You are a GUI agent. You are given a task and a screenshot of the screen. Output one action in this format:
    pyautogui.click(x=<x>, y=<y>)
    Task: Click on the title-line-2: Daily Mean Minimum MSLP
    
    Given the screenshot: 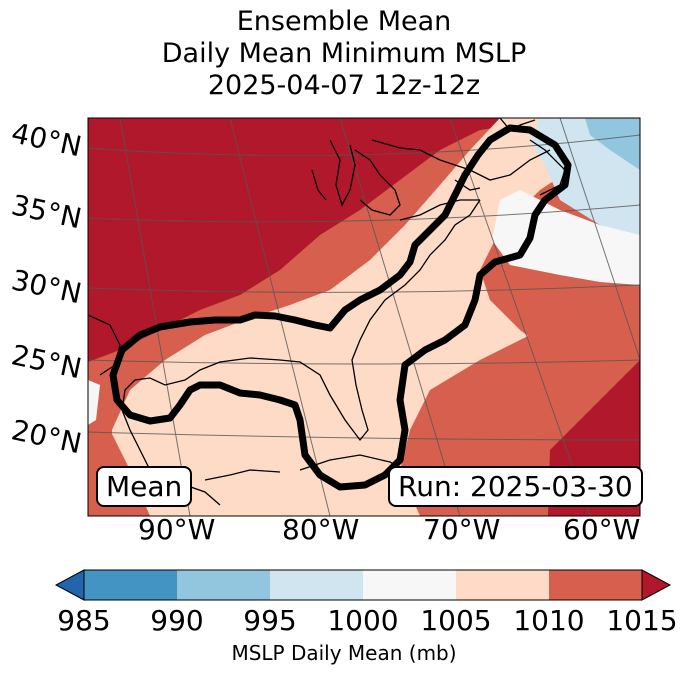 What is the action you would take?
    pyautogui.click(x=344, y=53)
    